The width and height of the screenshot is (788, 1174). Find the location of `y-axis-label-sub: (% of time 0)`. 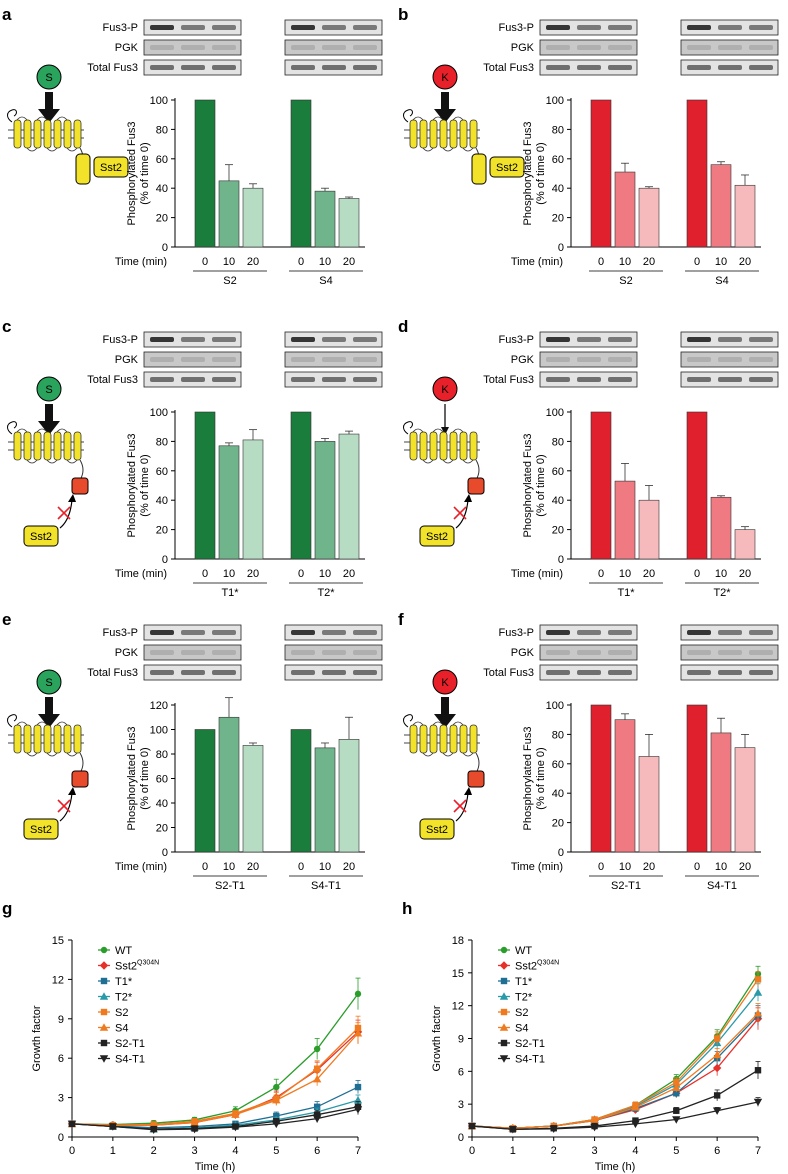

y-axis-label-sub: (% of time 0) is located at coordinates (541, 485).